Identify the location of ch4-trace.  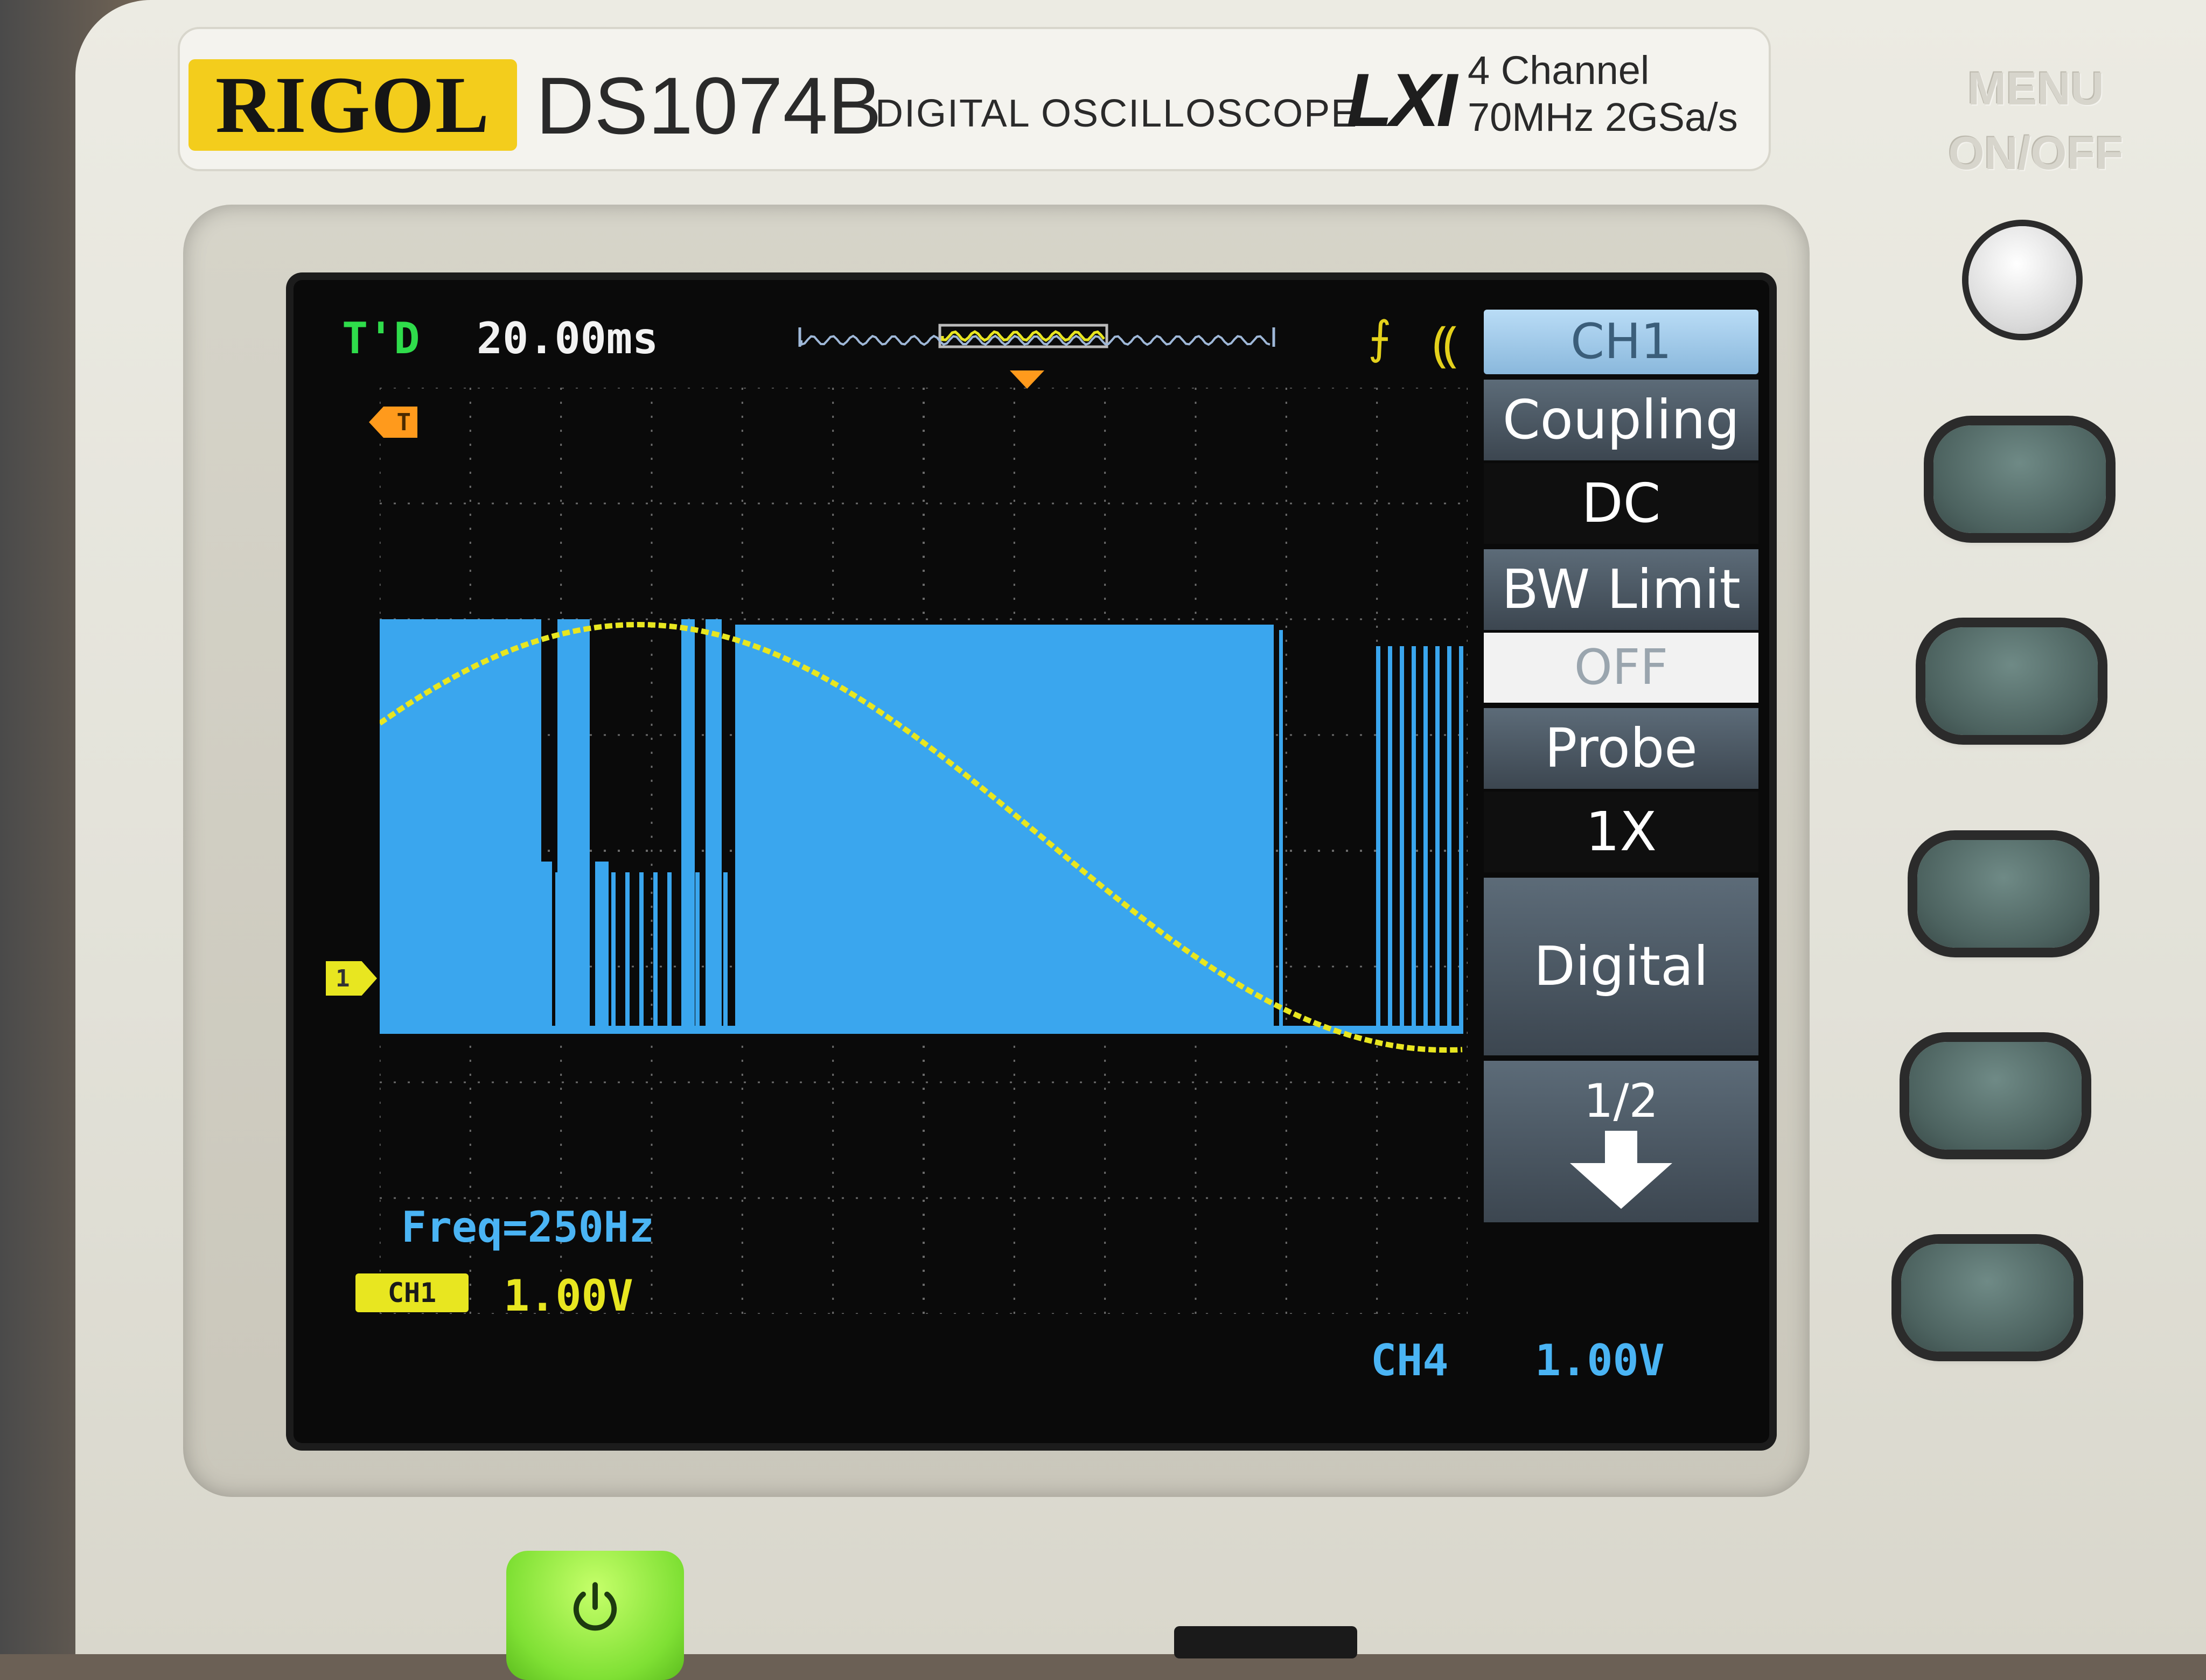
(921, 826).